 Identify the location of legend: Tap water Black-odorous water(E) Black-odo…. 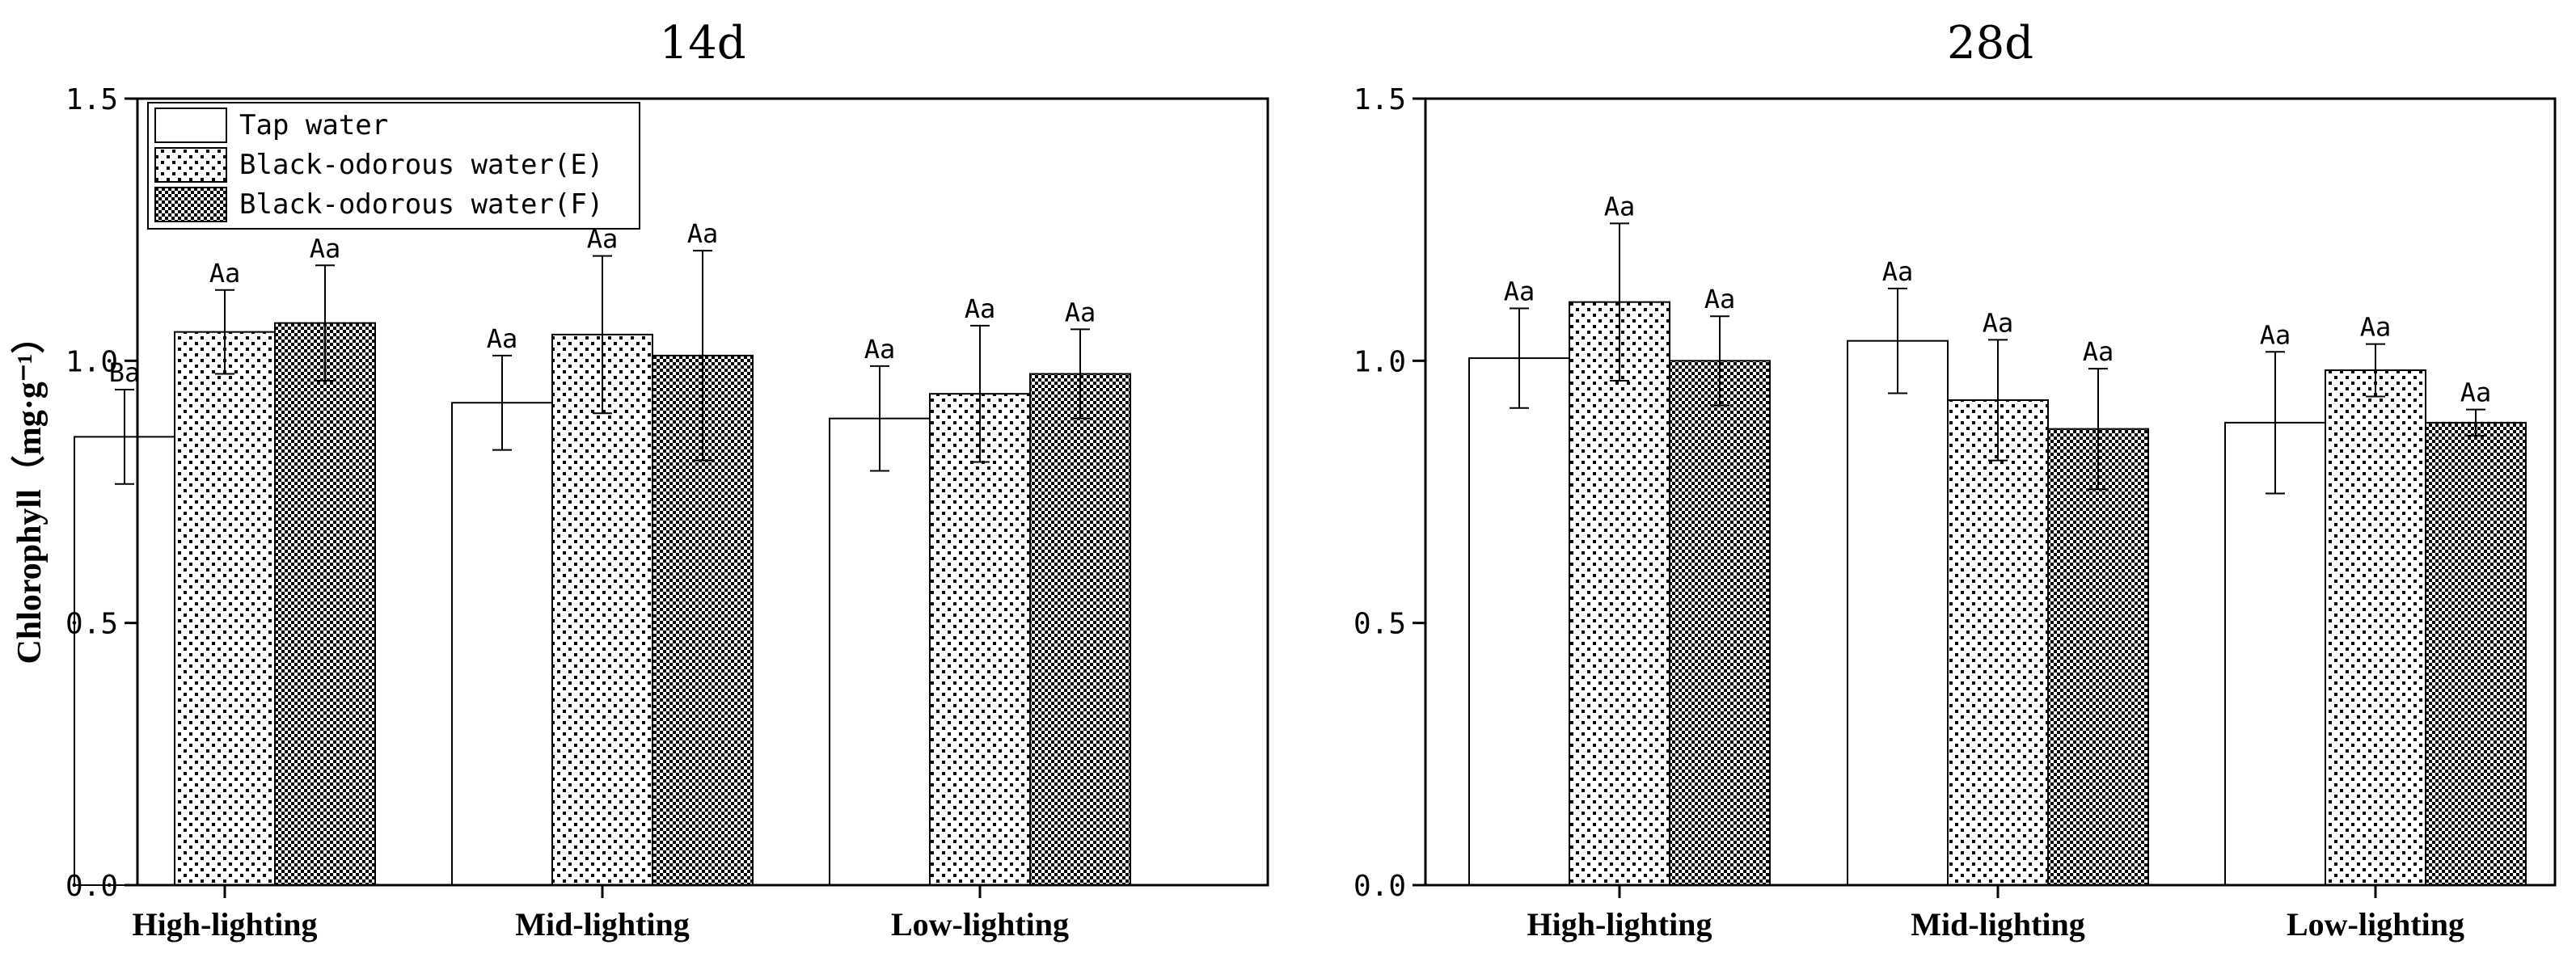
(393, 166).